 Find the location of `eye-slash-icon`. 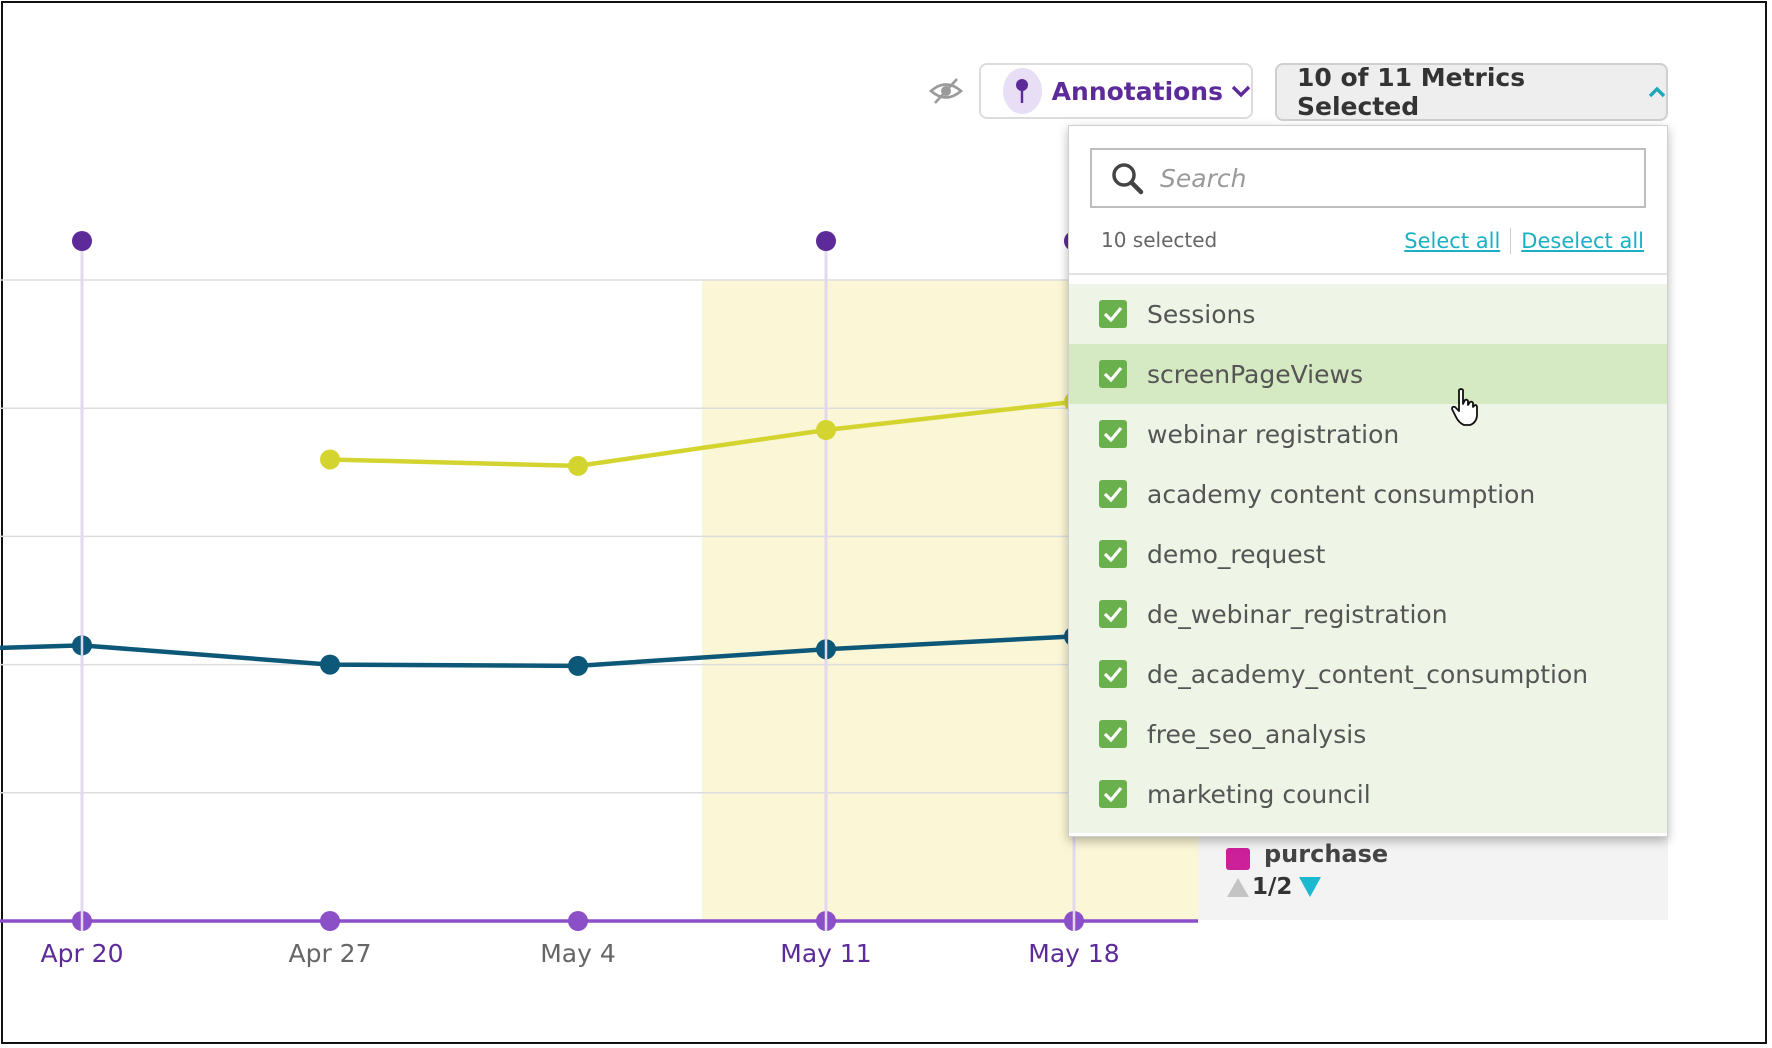

eye-slash-icon is located at coordinates (946, 91).